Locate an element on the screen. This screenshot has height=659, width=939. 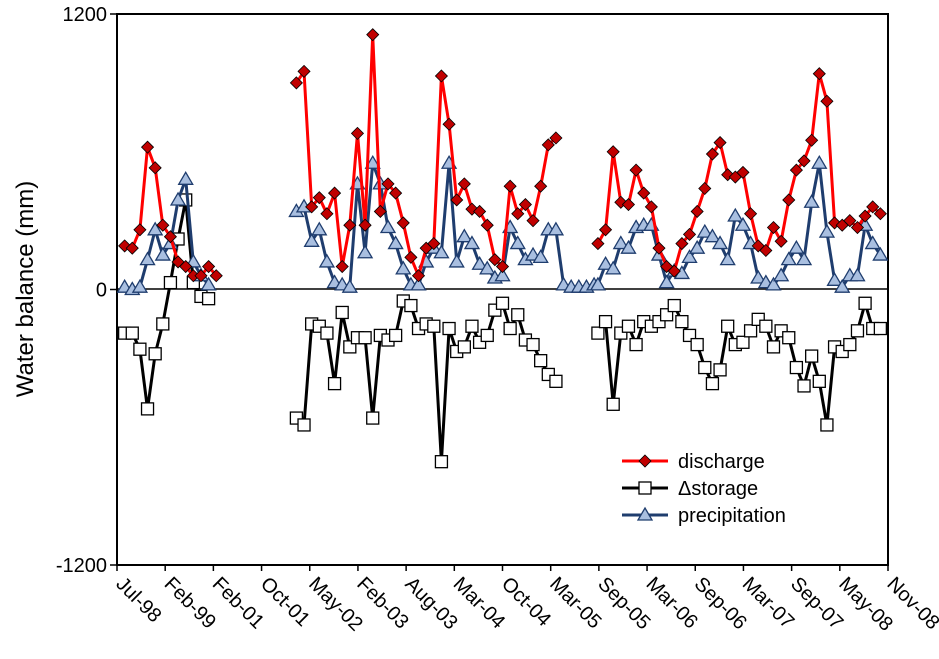
legend: discharge Δstorage precipitation is located at coordinates (704, 489).